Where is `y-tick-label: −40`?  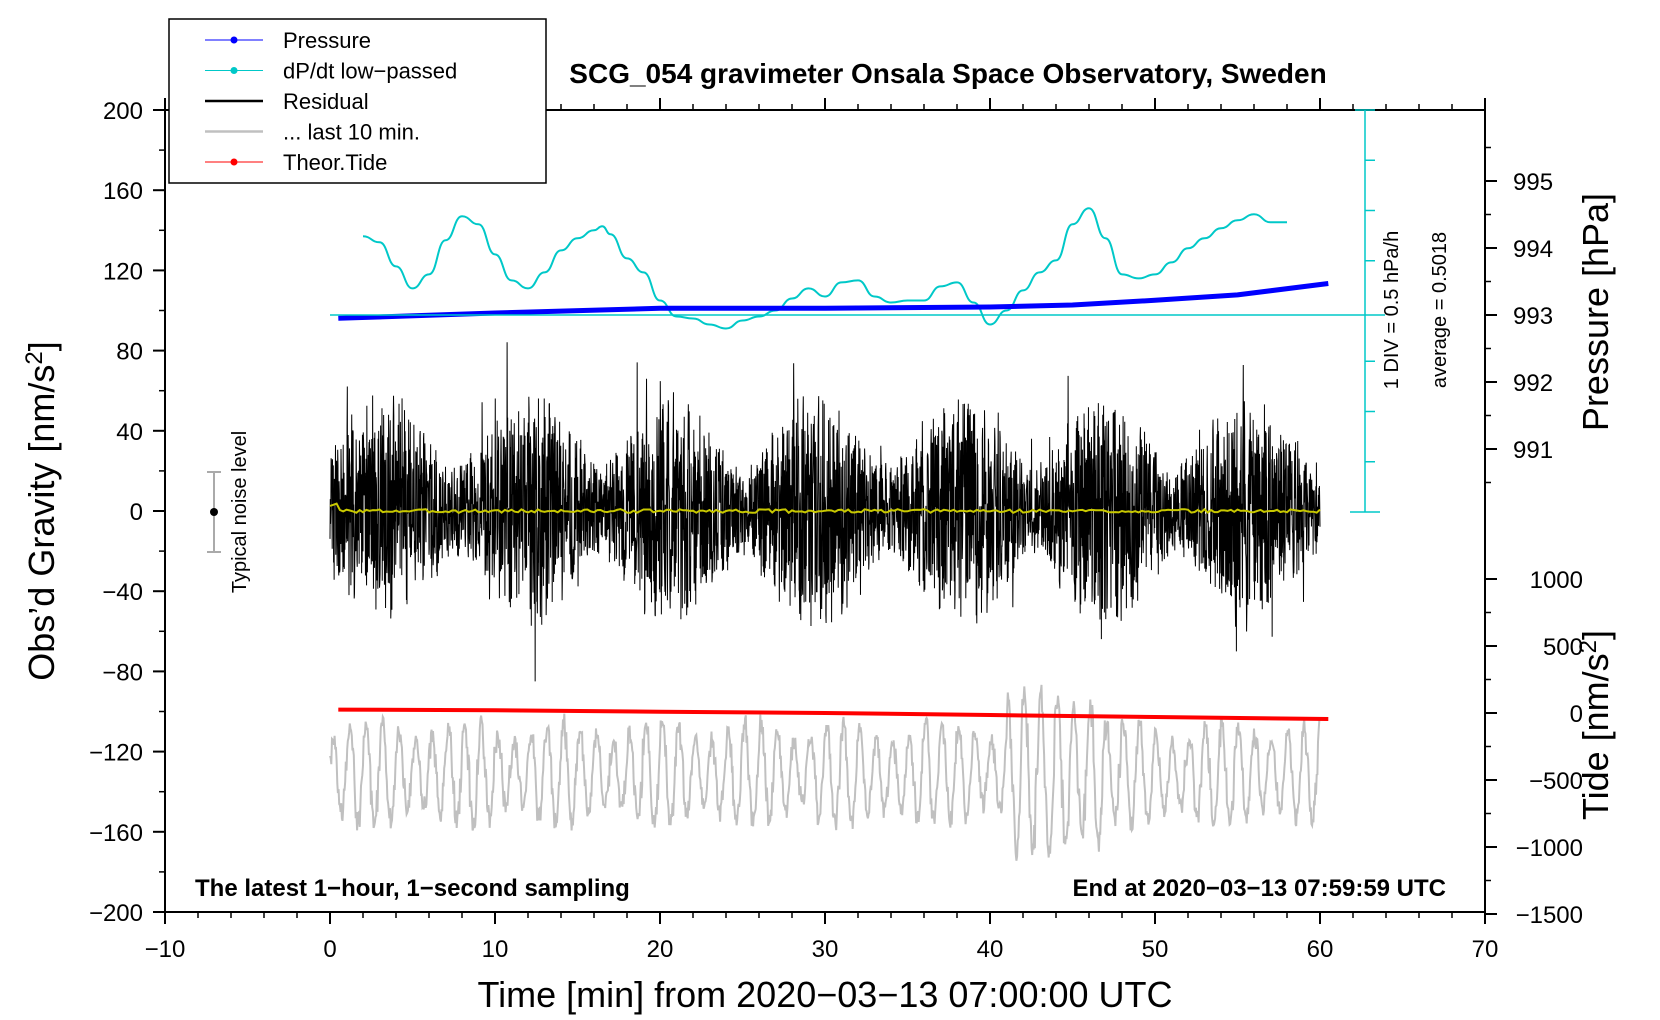
y-tick-label: −40 is located at coordinates (122, 592).